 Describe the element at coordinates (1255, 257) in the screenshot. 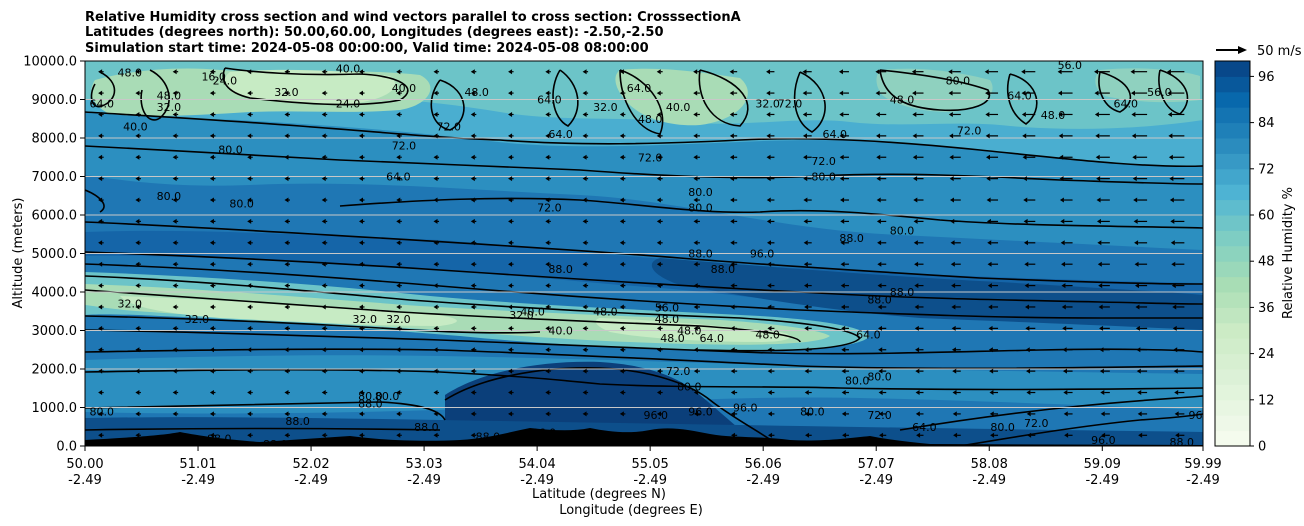

I see `colorbar: 0 12 24 36 48 60 72 84 96 Relative Humidity %` at that location.